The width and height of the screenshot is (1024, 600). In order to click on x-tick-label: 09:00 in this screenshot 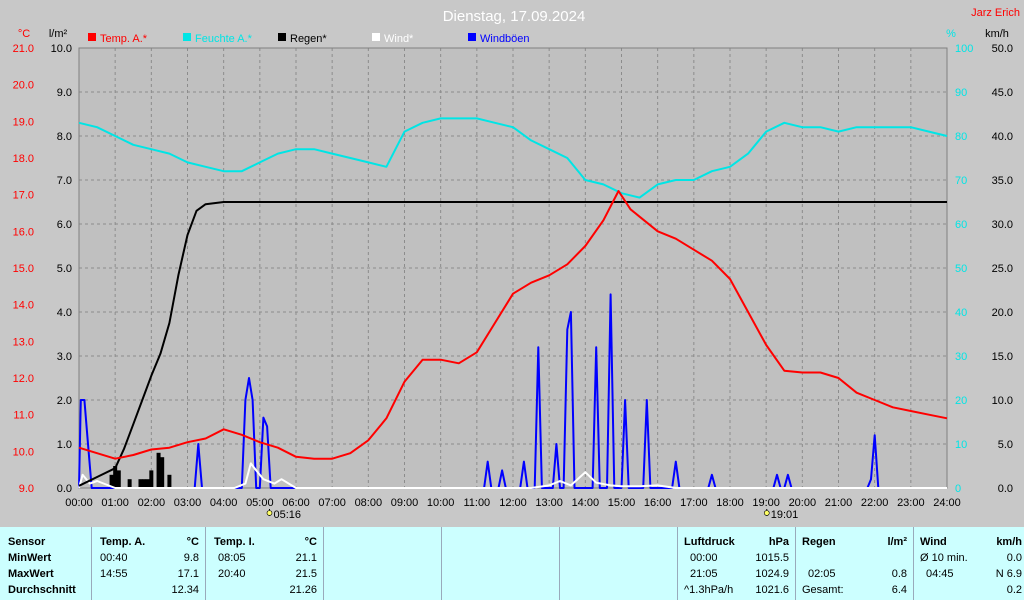, I will do `click(405, 503)`.